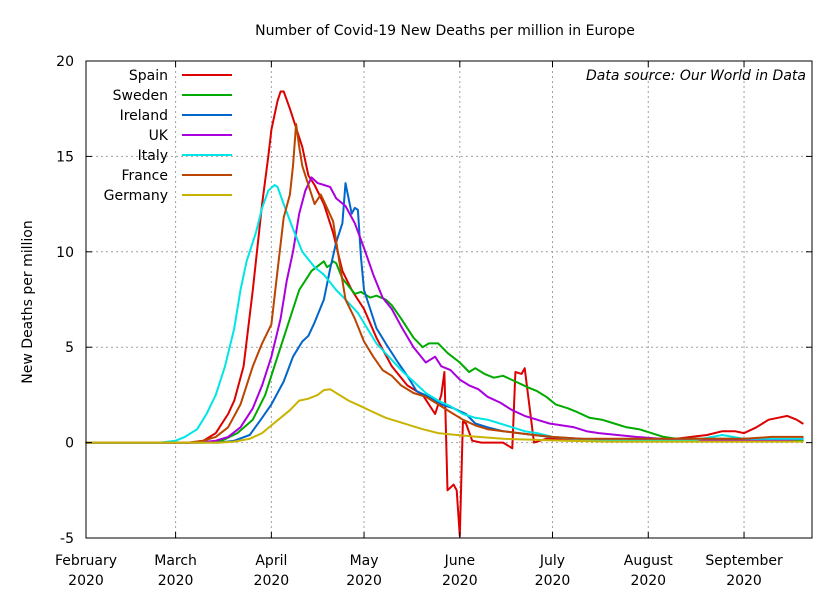 This screenshot has height=600, width=840. Describe the element at coordinates (271, 561) in the screenshot. I see `x-tick-label-month: April` at that location.